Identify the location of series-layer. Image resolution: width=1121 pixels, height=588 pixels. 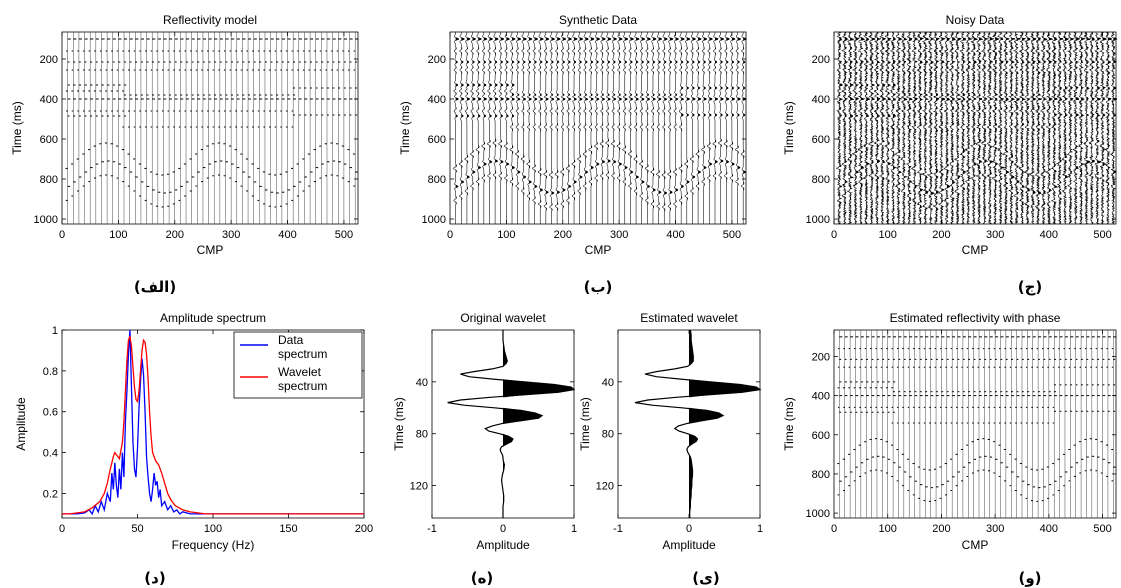
(213, 422).